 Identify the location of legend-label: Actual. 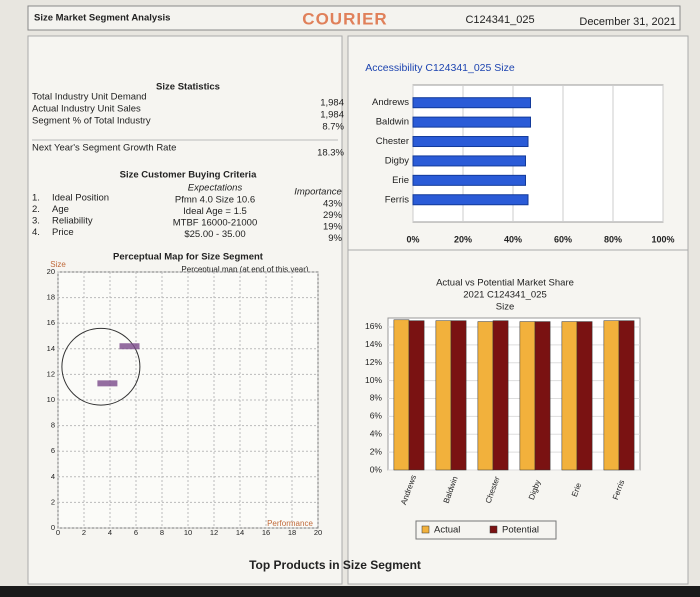
(447, 530).